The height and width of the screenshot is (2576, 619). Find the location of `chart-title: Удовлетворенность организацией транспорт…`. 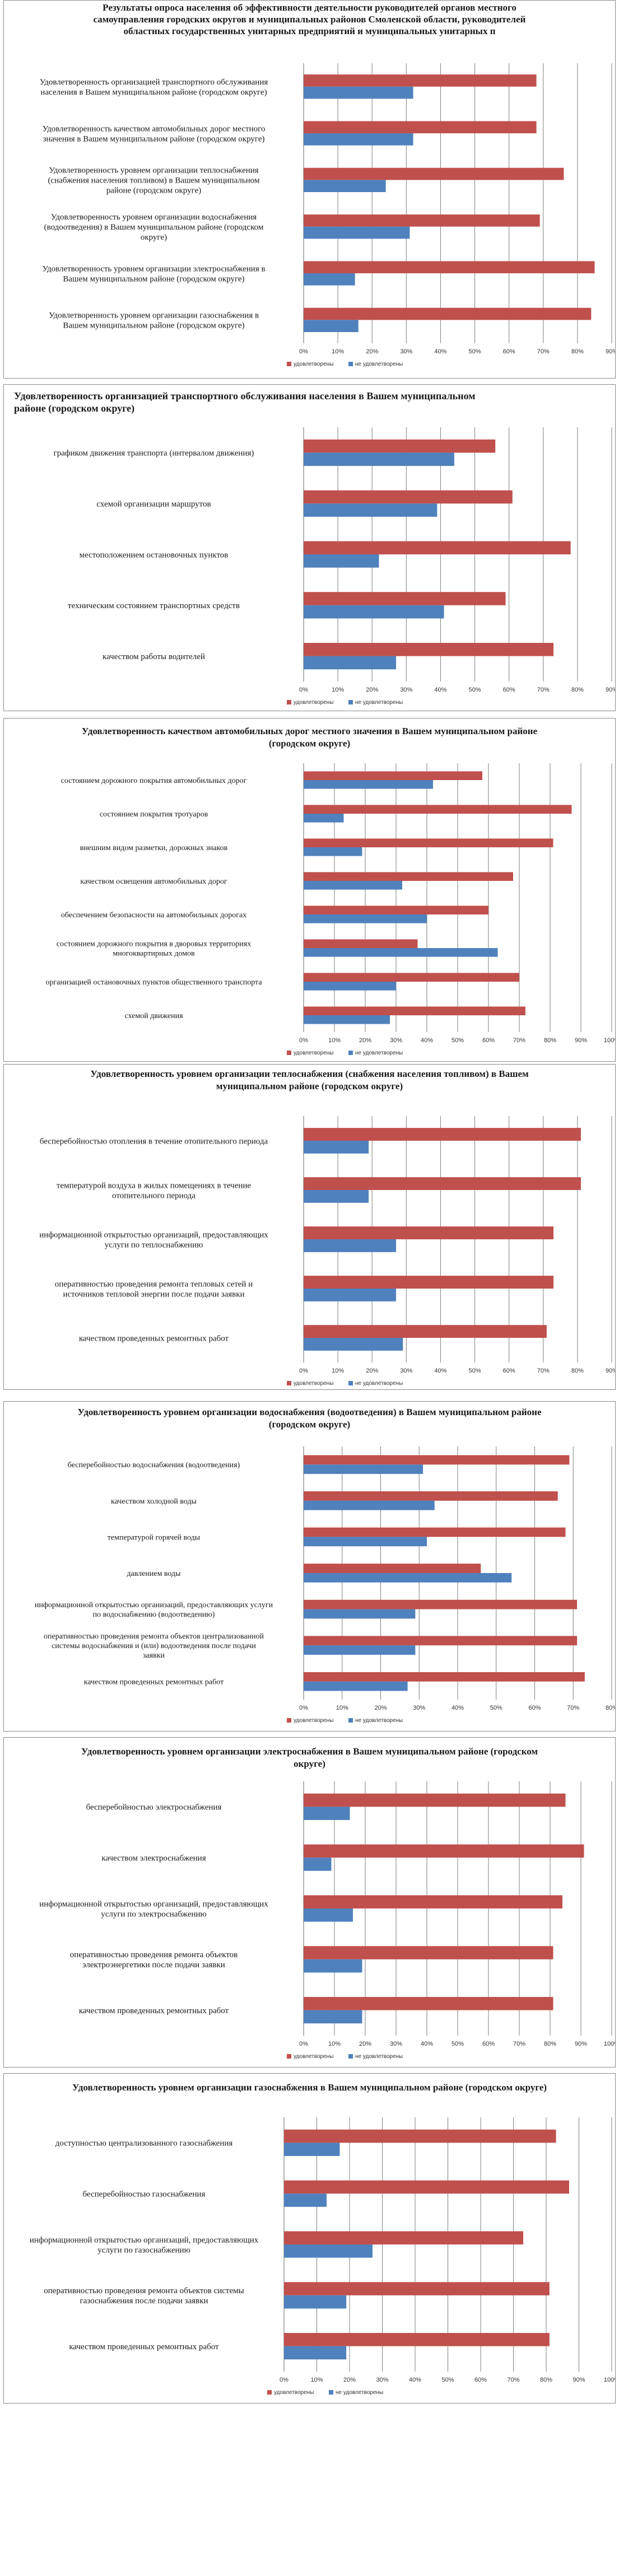

chart-title: Удовлетворенность организацией транспорт… is located at coordinates (244, 402).